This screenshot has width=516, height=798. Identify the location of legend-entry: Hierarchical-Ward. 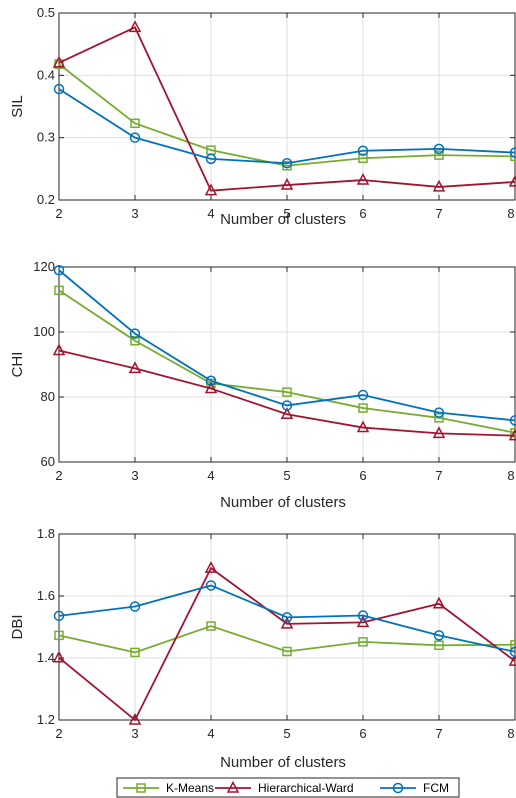
(284, 787).